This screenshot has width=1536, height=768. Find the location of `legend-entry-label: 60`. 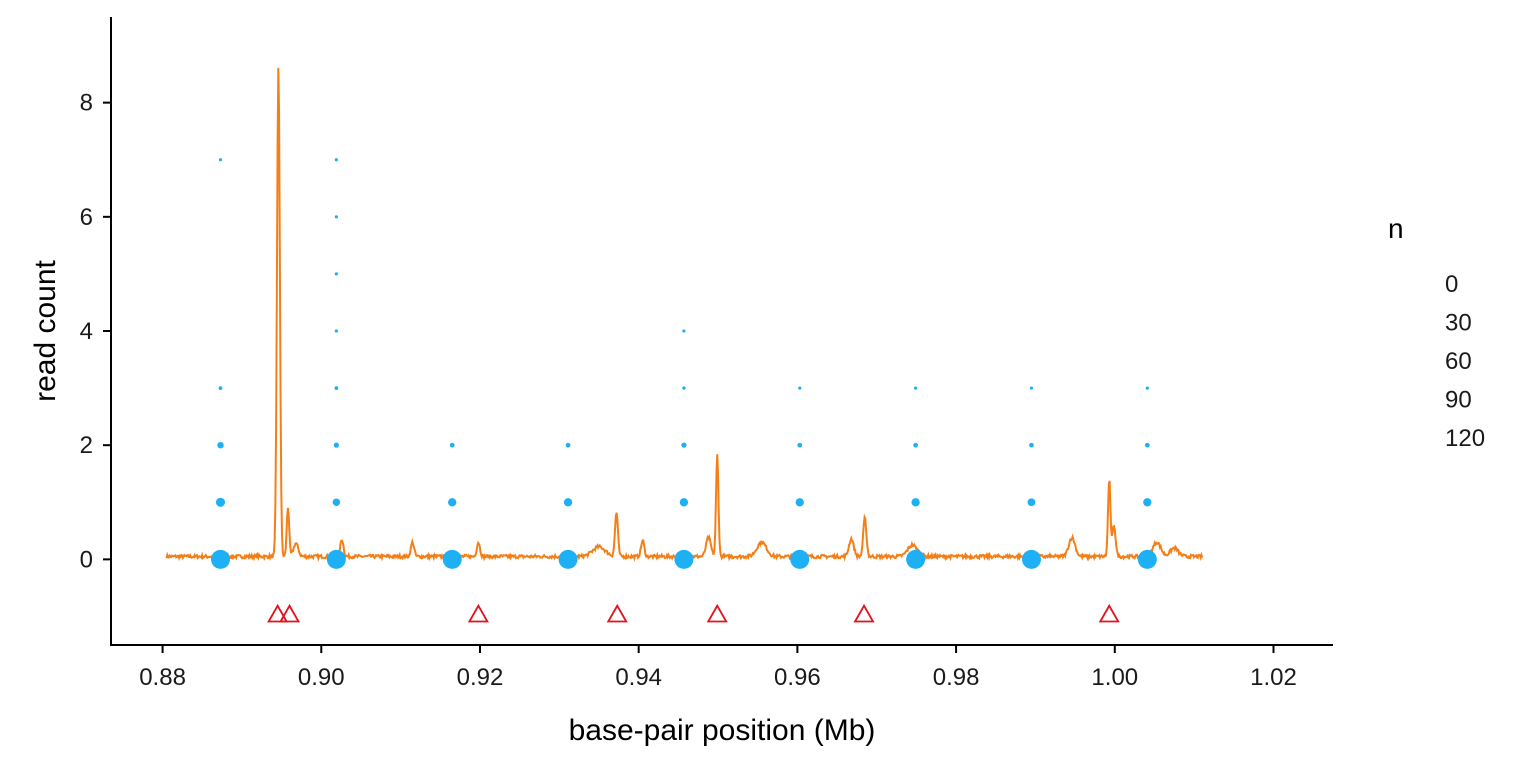

legend-entry-label: 60 is located at coordinates (1458, 361).